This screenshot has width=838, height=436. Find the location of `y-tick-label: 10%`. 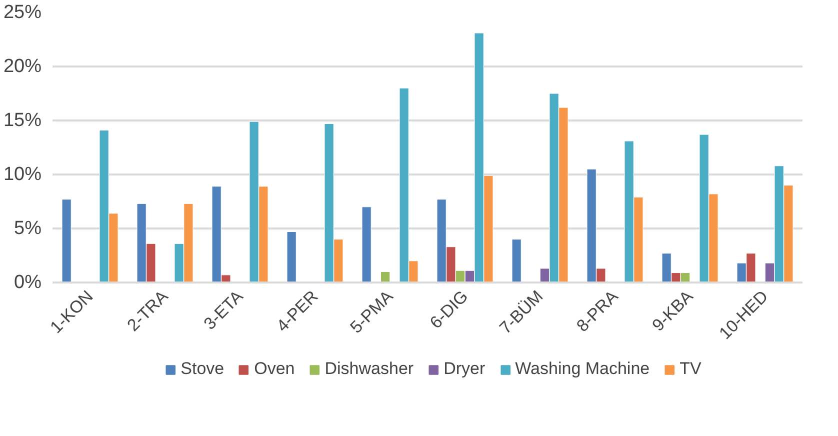

y-tick-label: 10% is located at coordinates (22, 174).